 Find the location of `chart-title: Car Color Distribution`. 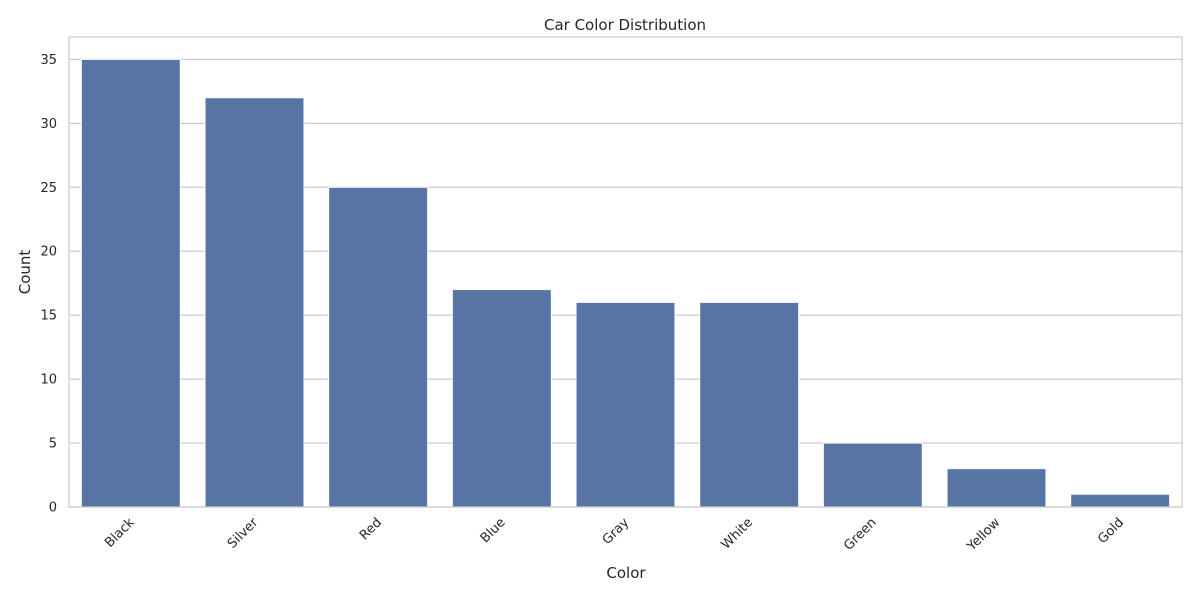

chart-title: Car Color Distribution is located at coordinates (625, 25).